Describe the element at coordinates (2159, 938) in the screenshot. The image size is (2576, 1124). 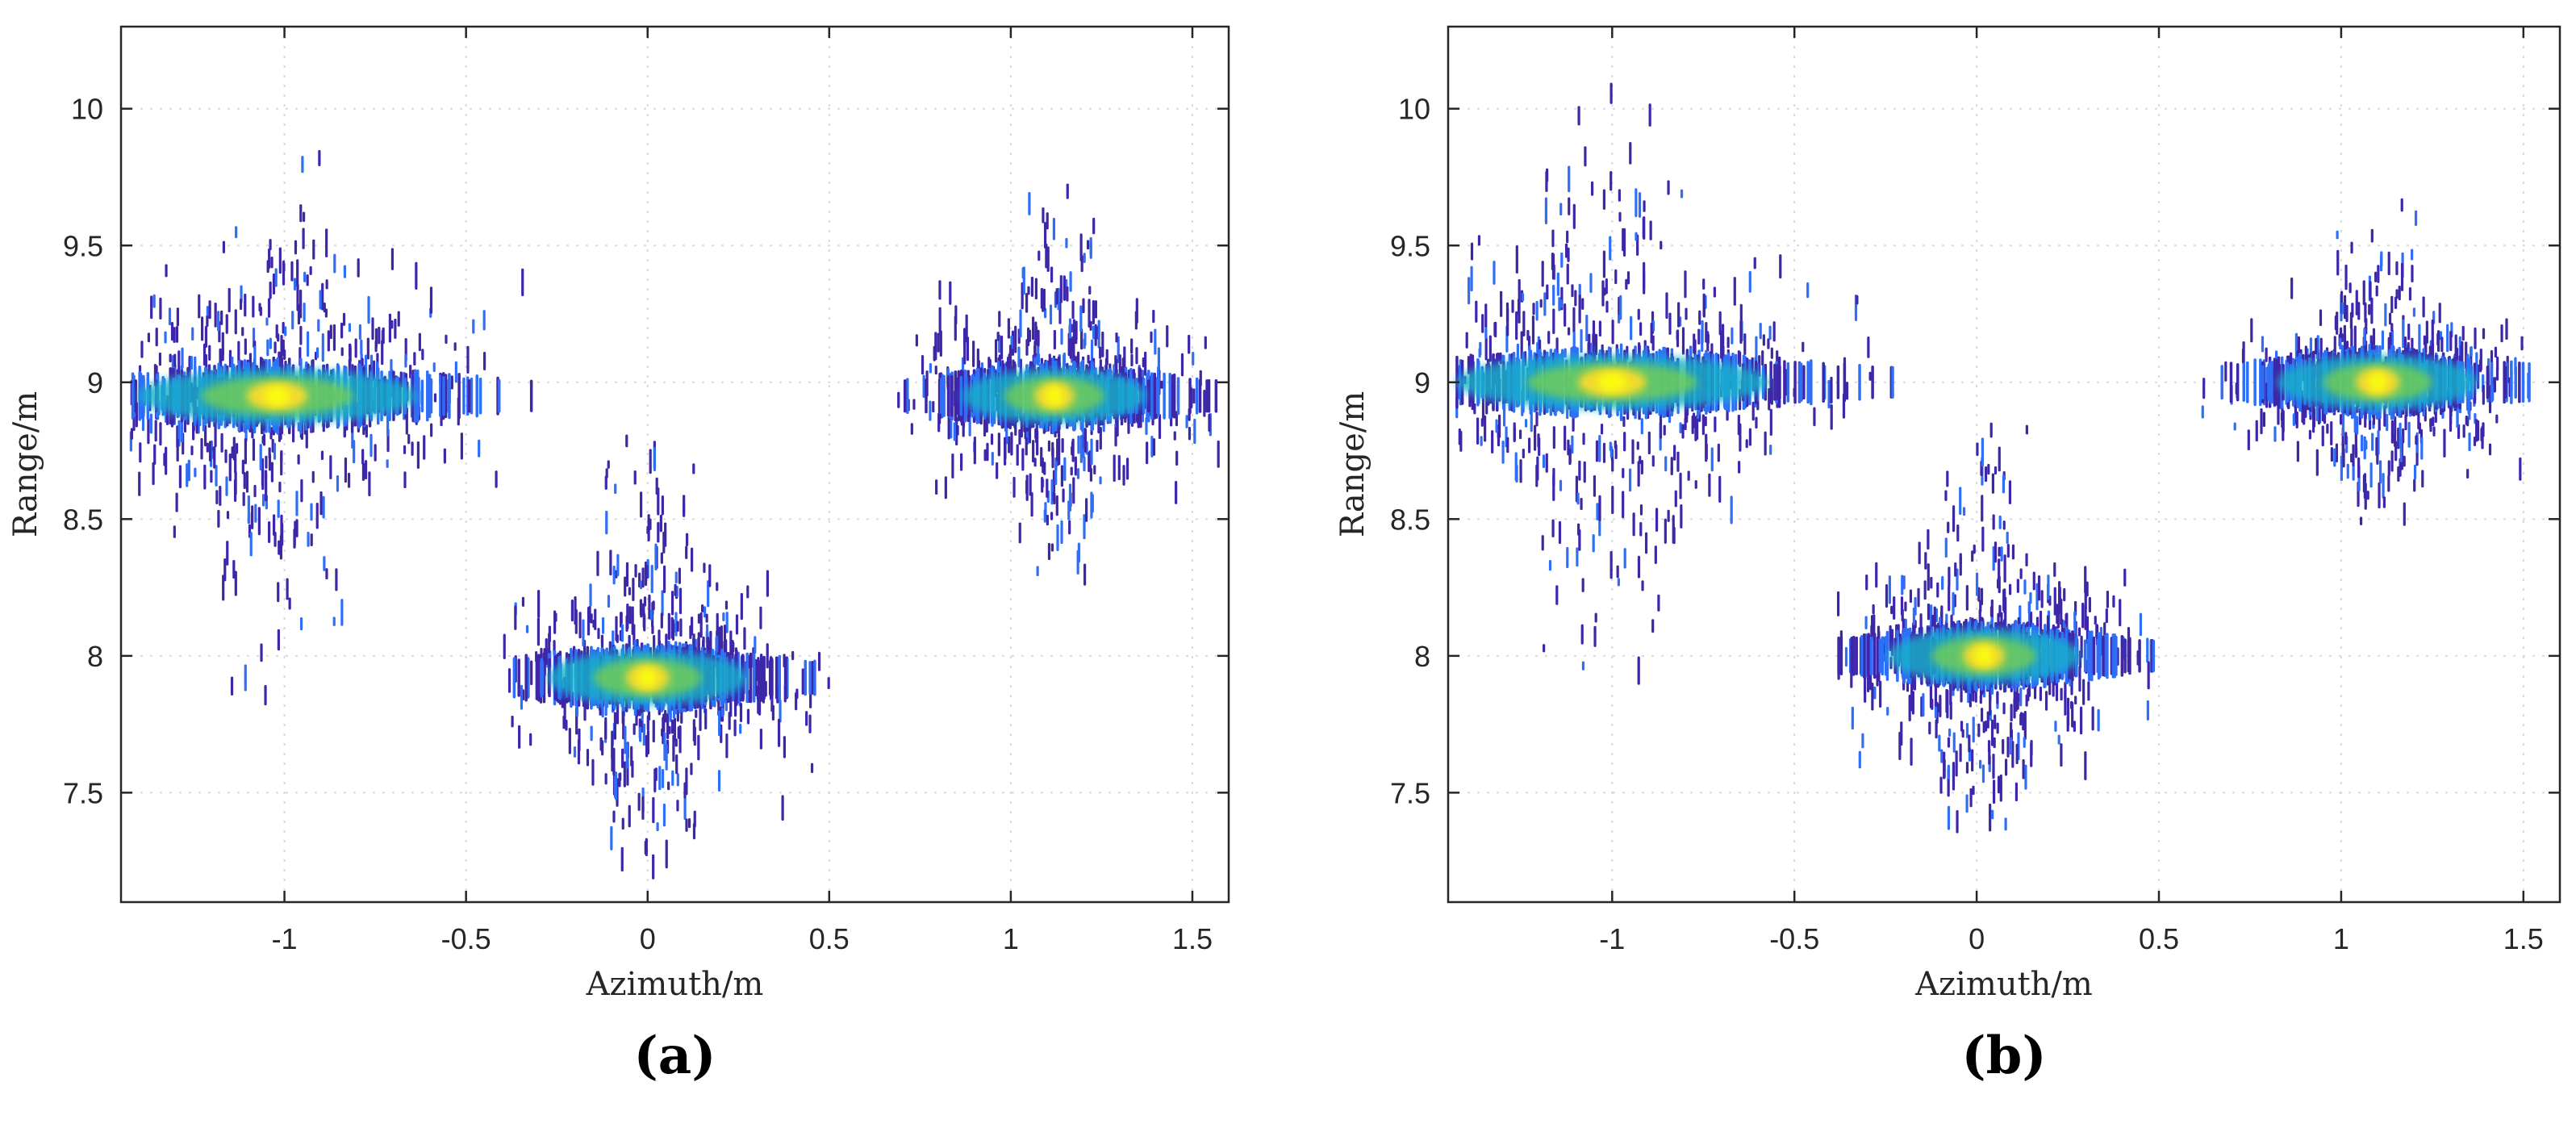
I see `x-tick-label: 0.5` at that location.